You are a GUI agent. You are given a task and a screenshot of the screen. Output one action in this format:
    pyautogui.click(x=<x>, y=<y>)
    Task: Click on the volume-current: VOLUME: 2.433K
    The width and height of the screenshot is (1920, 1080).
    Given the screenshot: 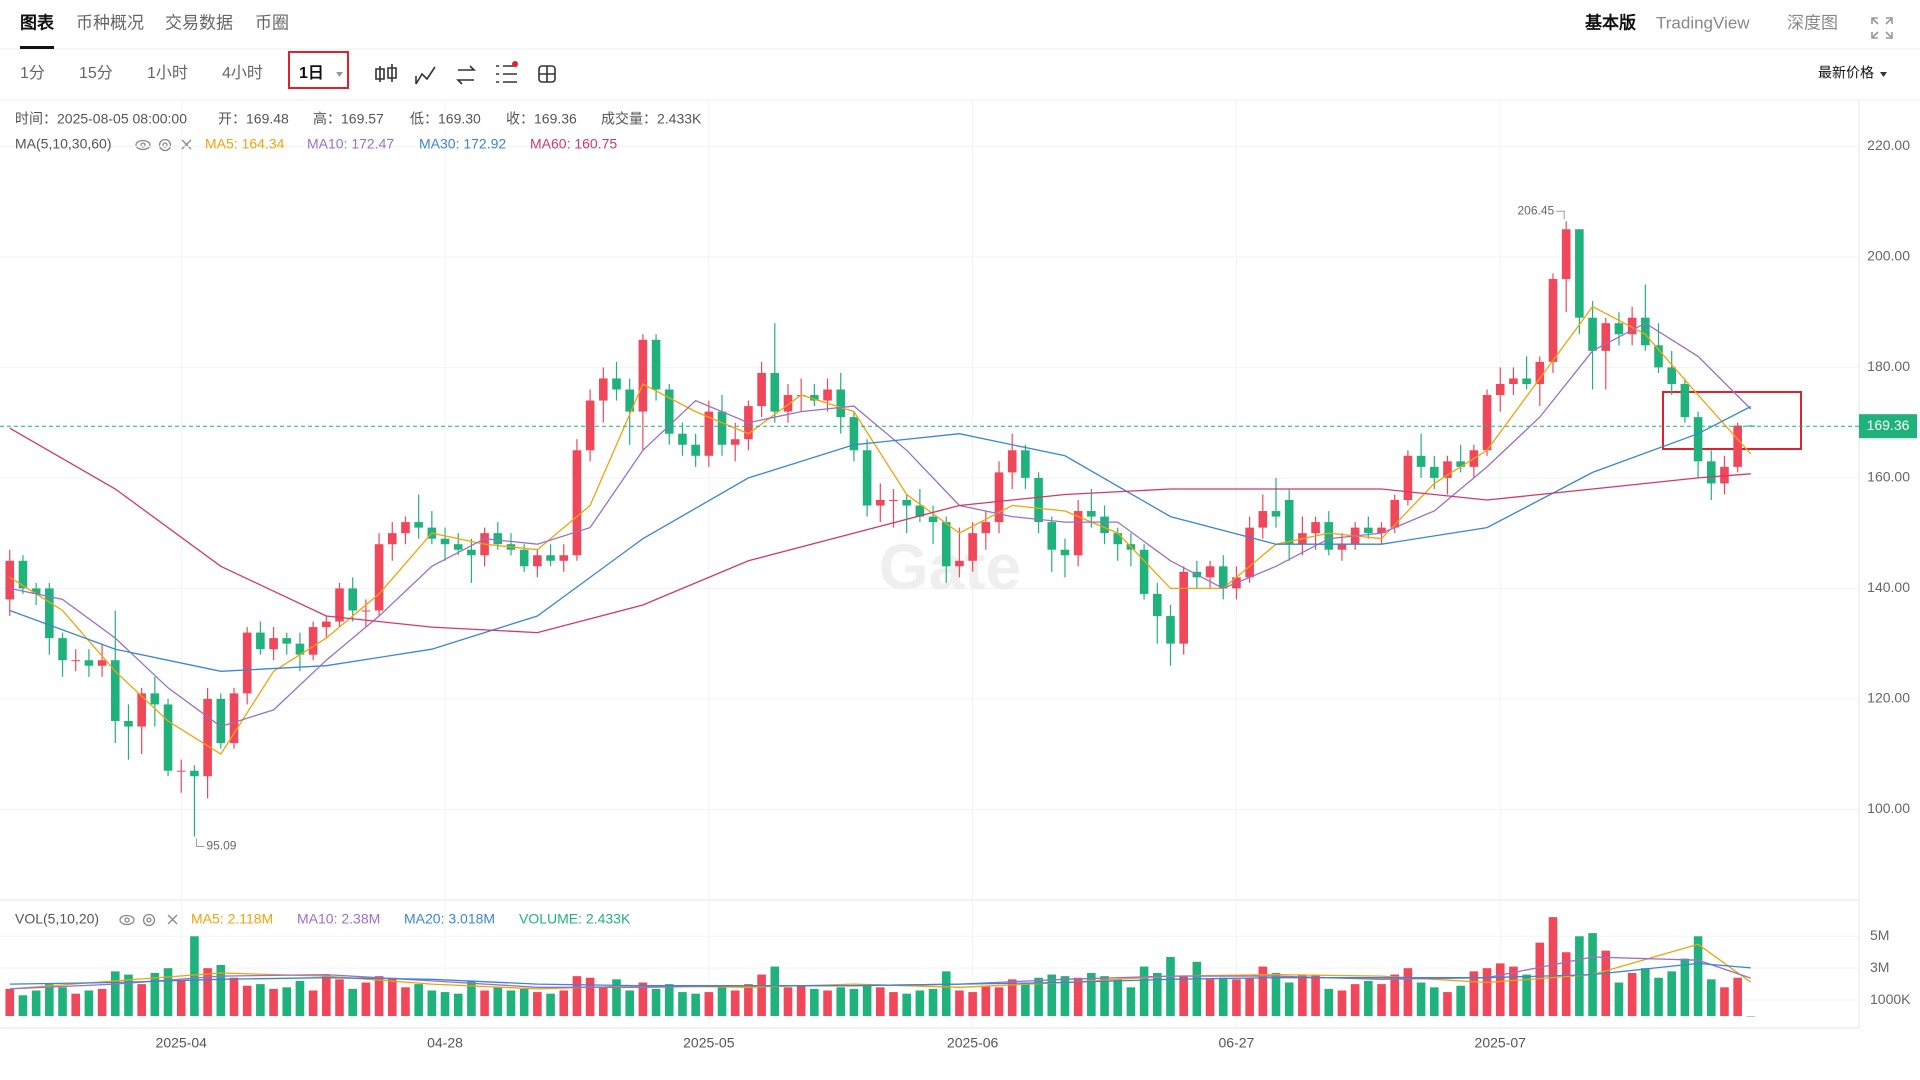 What is the action you would take?
    pyautogui.click(x=575, y=919)
    